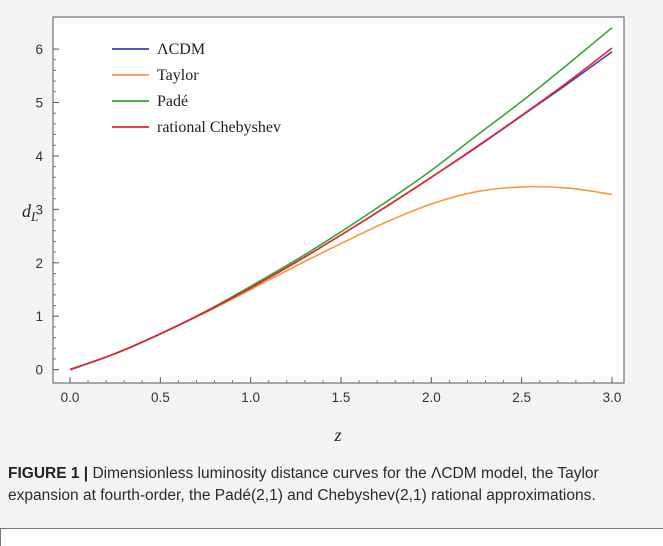  What do you see at coordinates (178, 75) in the screenshot?
I see `legend-label: Taylor` at bounding box center [178, 75].